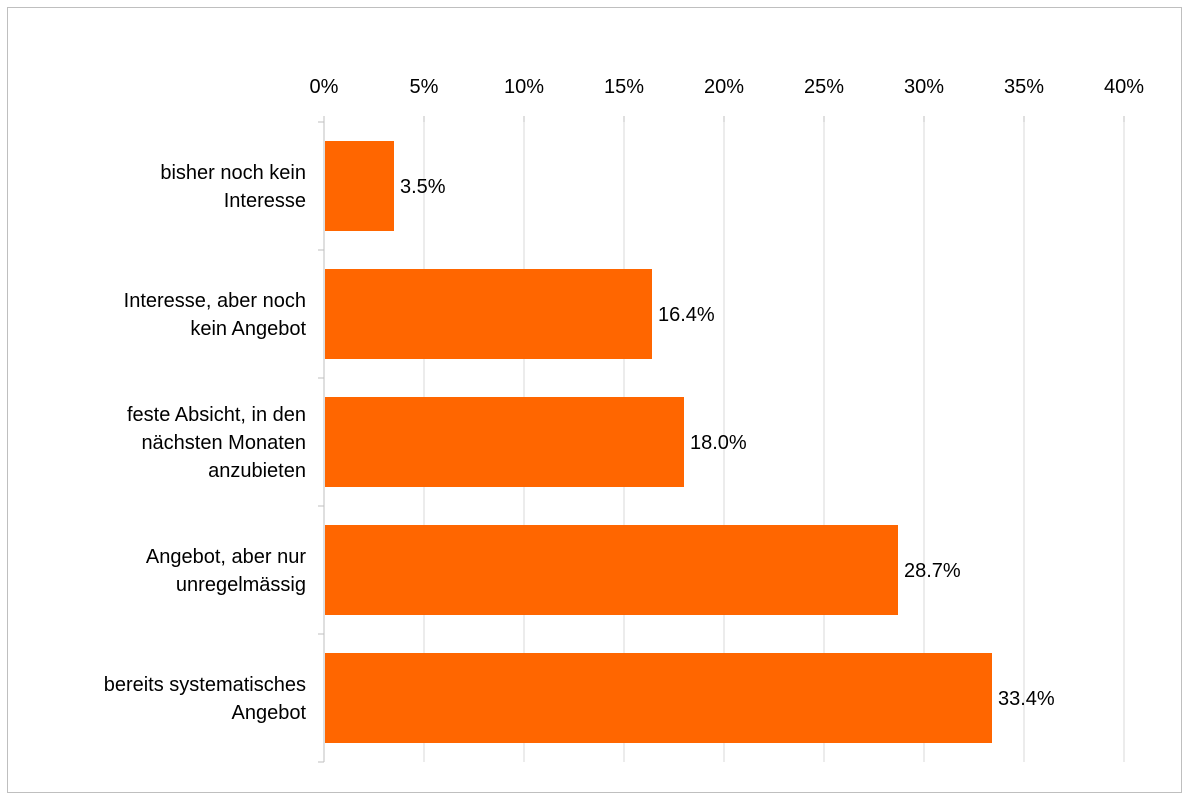 This screenshot has height=801, width=1190. Describe the element at coordinates (265, 201) in the screenshot. I see `category-label-line: Interesse` at that location.